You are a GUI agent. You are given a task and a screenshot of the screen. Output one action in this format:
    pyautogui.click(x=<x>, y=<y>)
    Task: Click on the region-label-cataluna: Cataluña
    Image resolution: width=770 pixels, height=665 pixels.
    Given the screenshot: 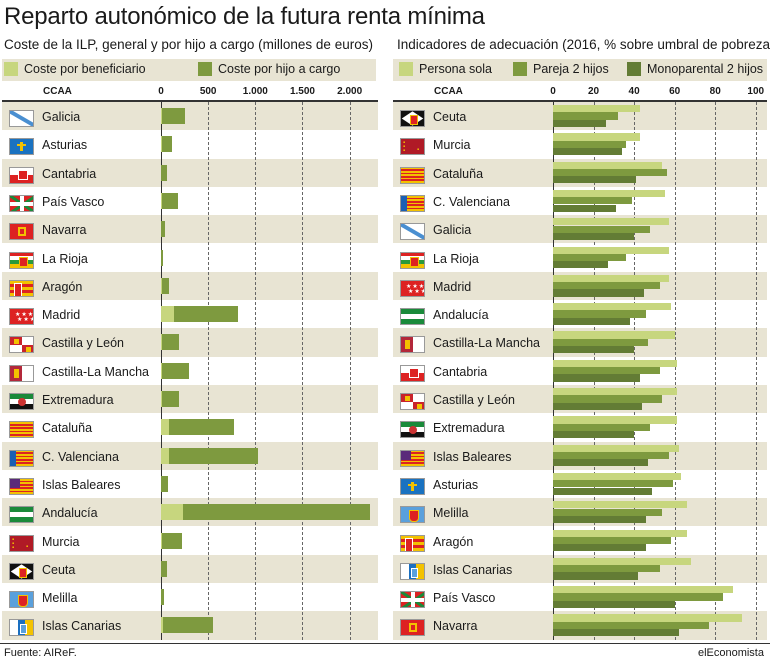 What is the action you would take?
    pyautogui.click(x=67, y=428)
    